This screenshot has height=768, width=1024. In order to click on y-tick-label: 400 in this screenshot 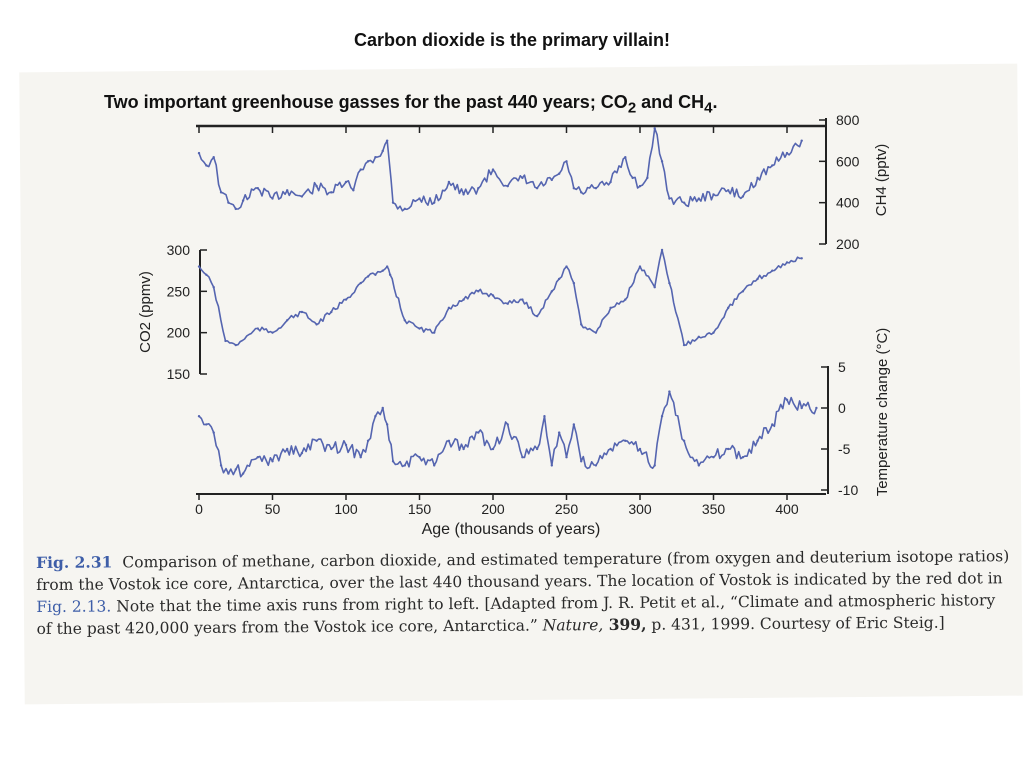, I will do `click(848, 203)`.